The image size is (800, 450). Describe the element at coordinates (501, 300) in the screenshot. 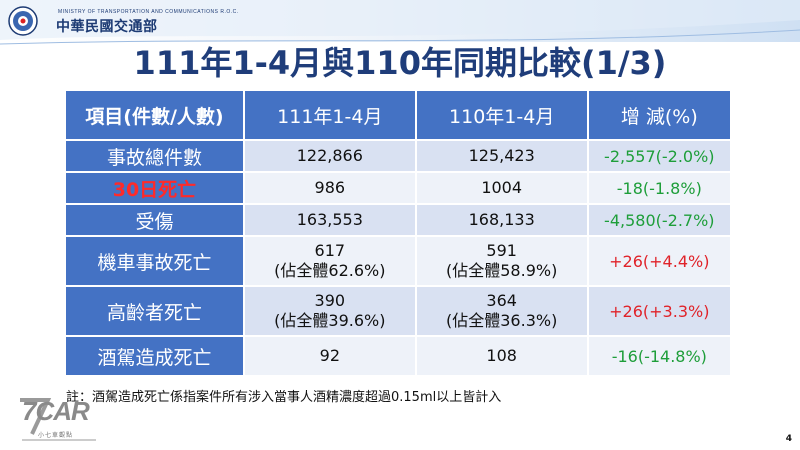

I see `value-110-main: 364` at that location.